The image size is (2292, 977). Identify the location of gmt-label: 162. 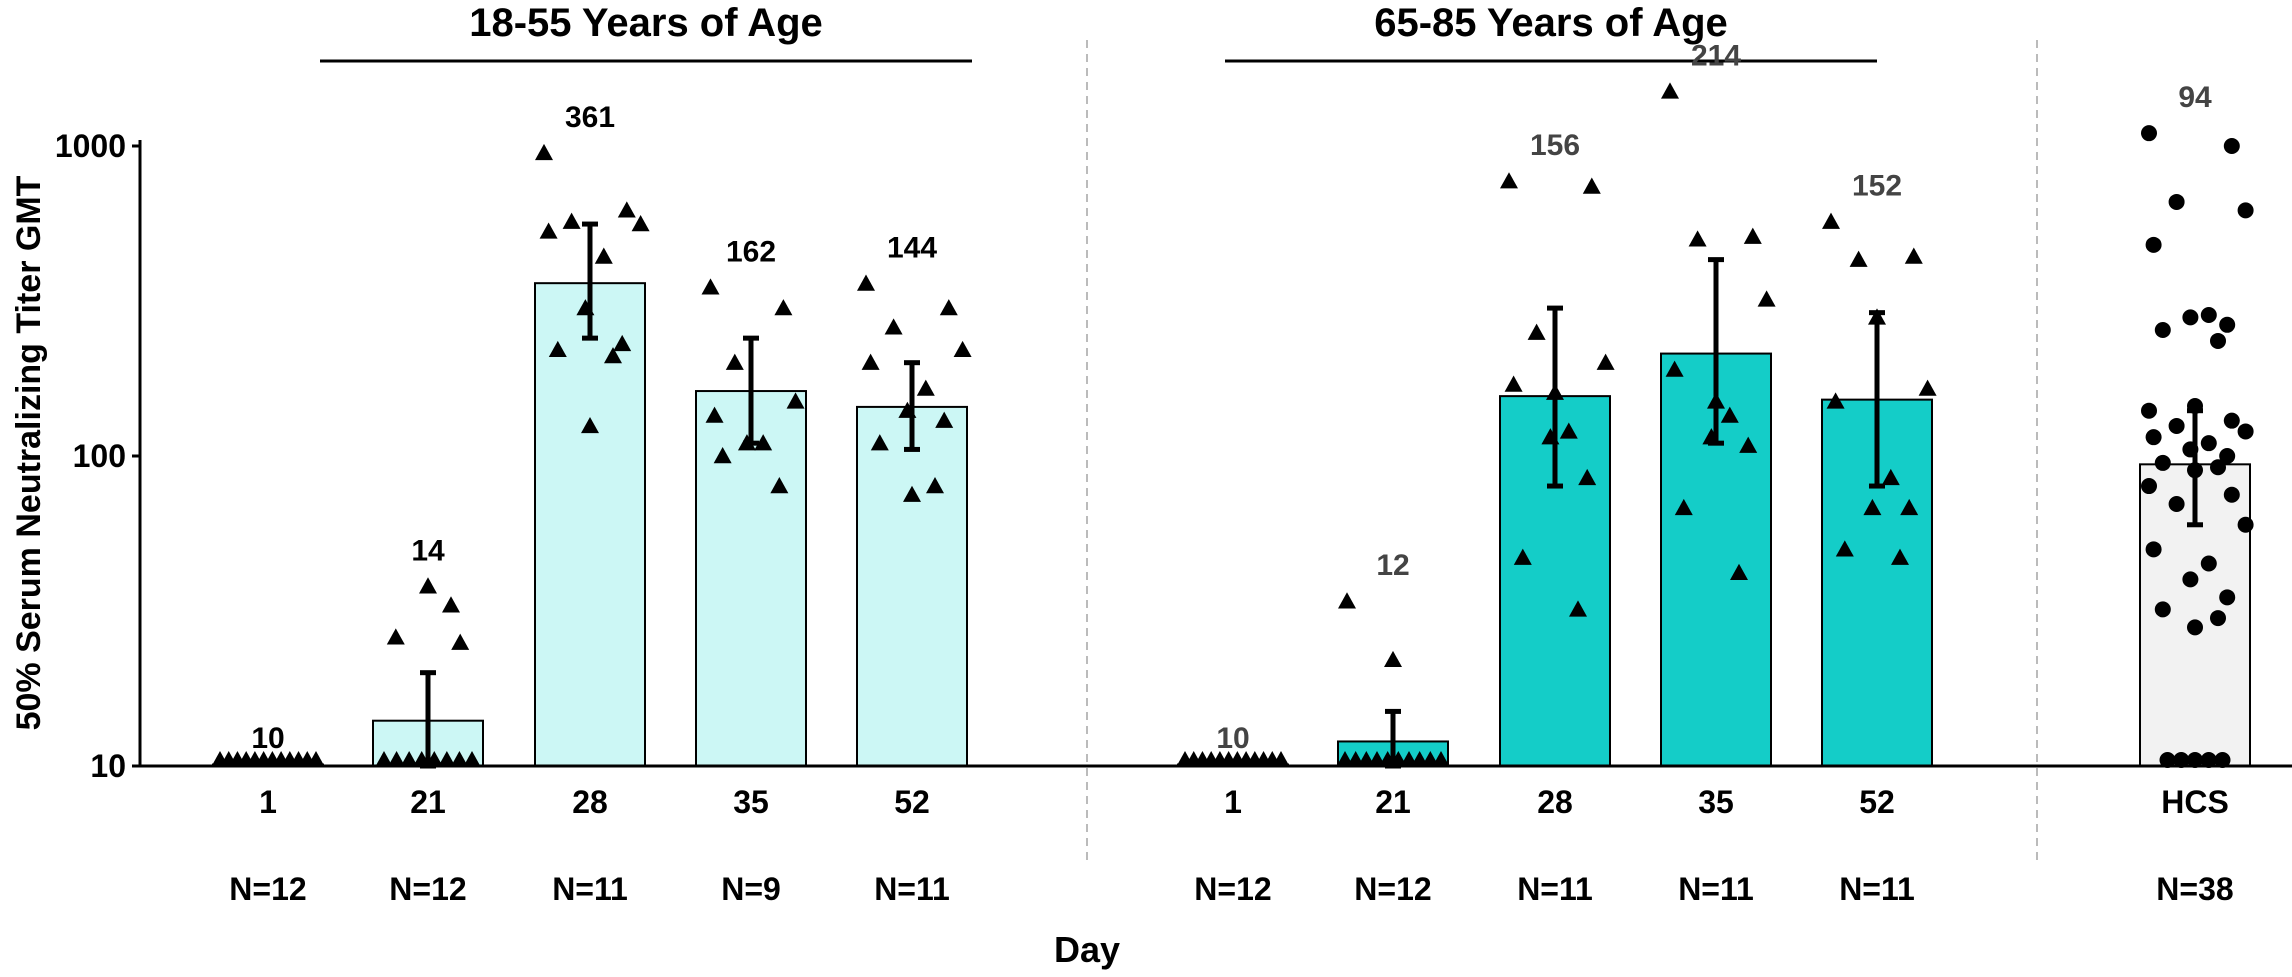
(751, 251).